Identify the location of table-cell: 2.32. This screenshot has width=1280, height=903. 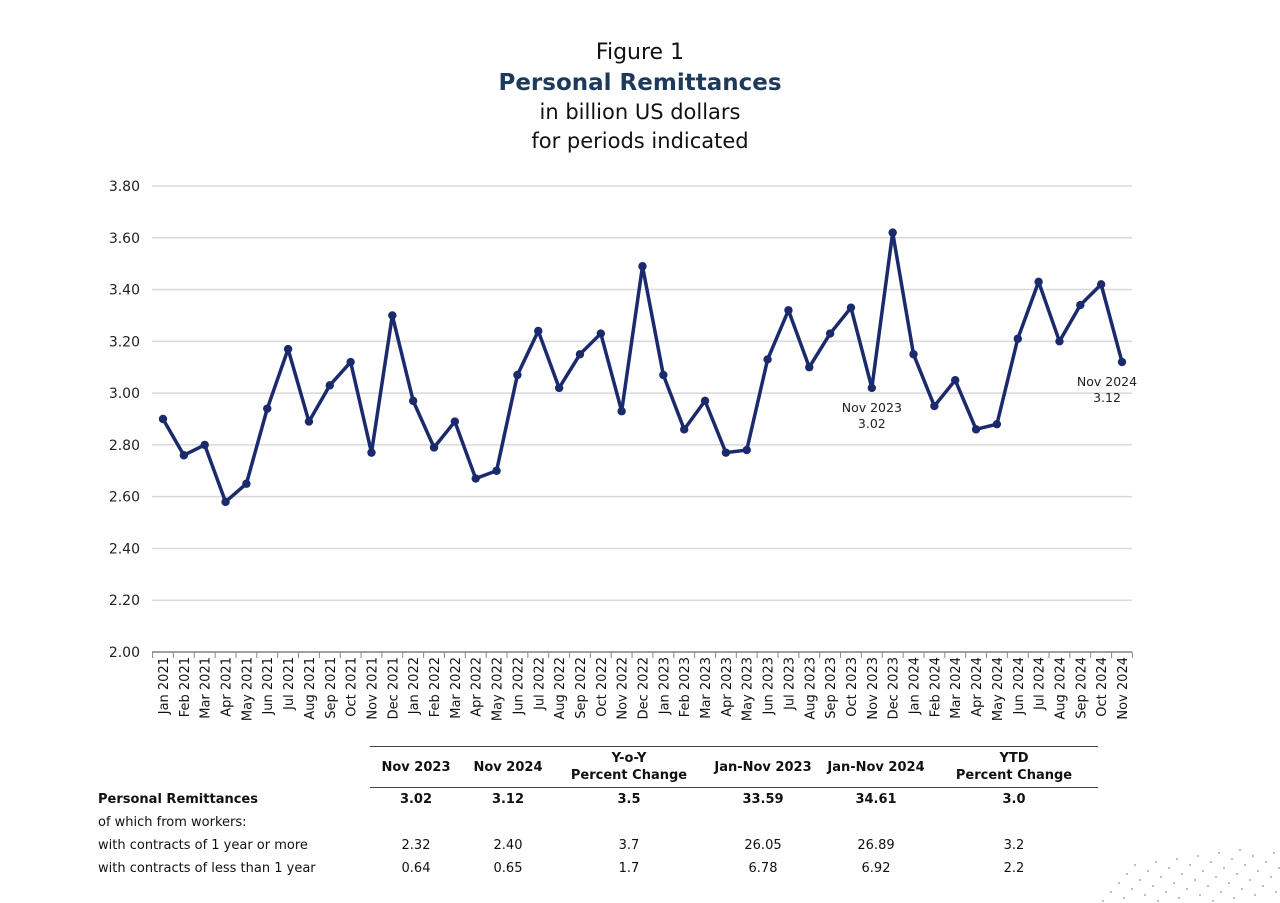
(416, 845).